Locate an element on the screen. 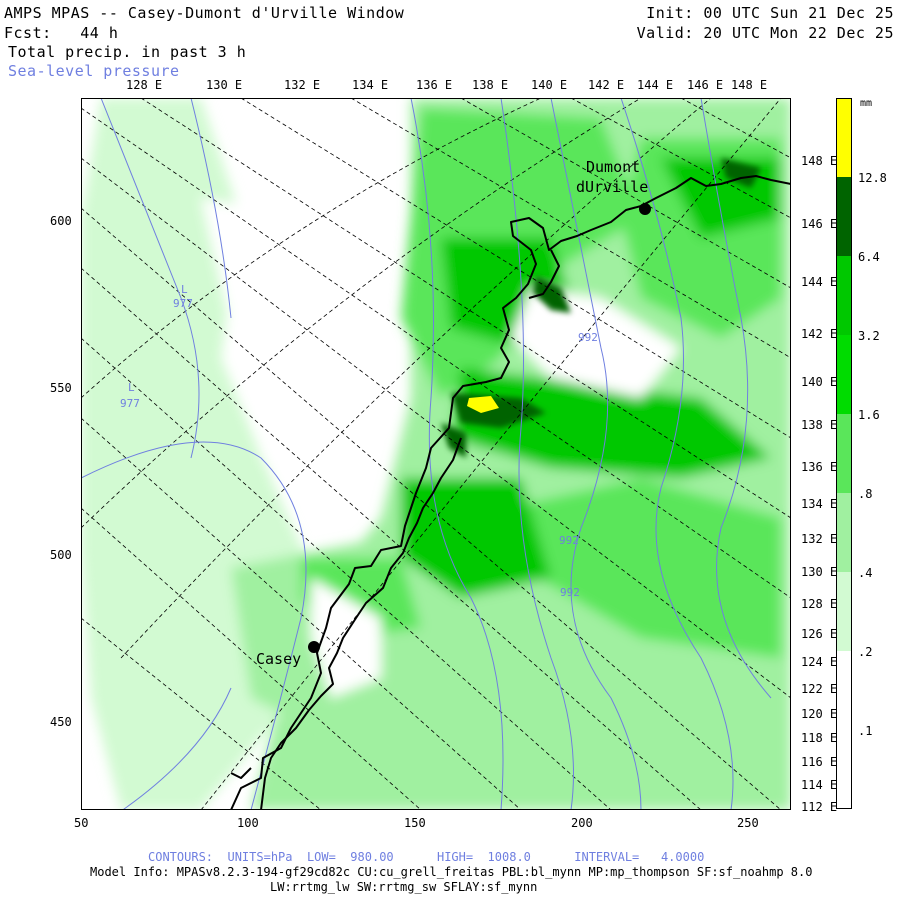 The height and width of the screenshot is (900, 900). legend-swatch-12.8 is located at coordinates (844, 137).